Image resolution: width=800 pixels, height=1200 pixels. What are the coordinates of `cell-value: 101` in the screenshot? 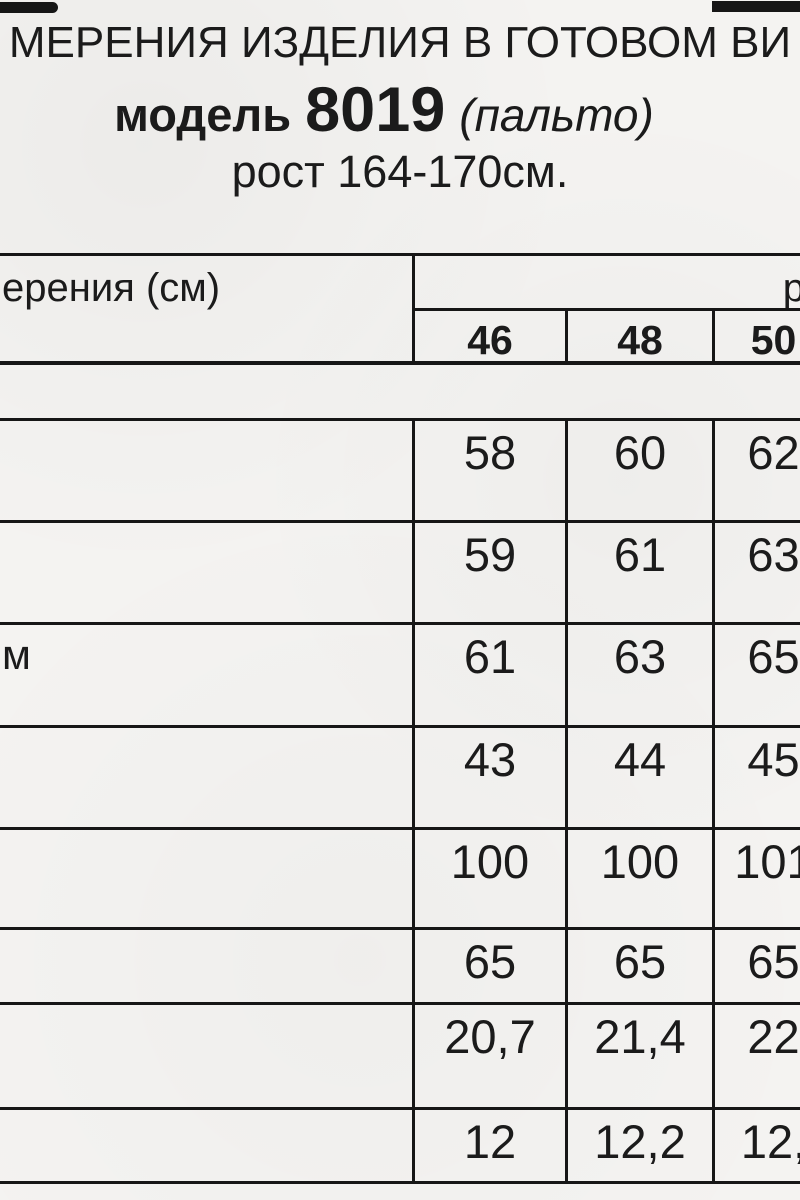 It's located at (767, 861).